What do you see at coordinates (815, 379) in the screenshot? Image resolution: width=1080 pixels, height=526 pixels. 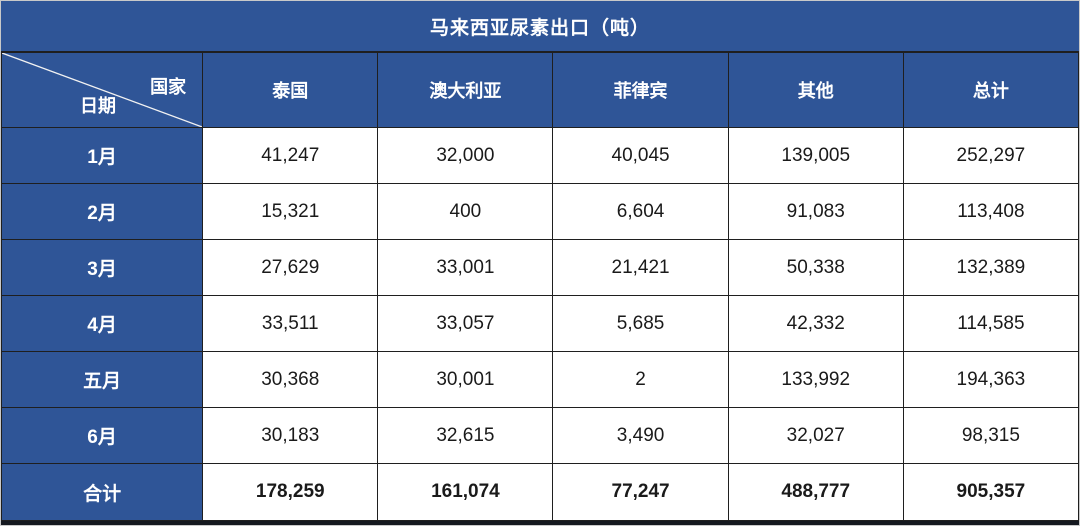 I see `value-cell: 133,992` at bounding box center [815, 379].